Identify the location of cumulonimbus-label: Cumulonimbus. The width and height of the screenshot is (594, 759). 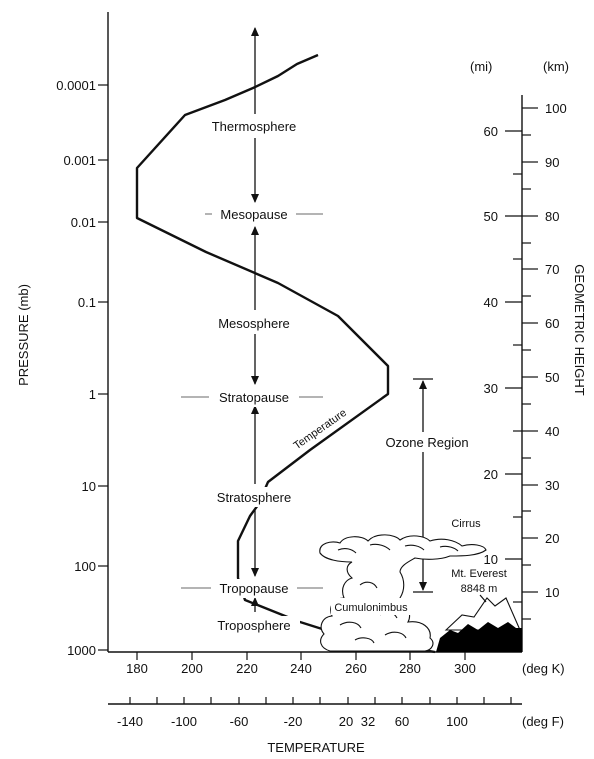
(371, 608).